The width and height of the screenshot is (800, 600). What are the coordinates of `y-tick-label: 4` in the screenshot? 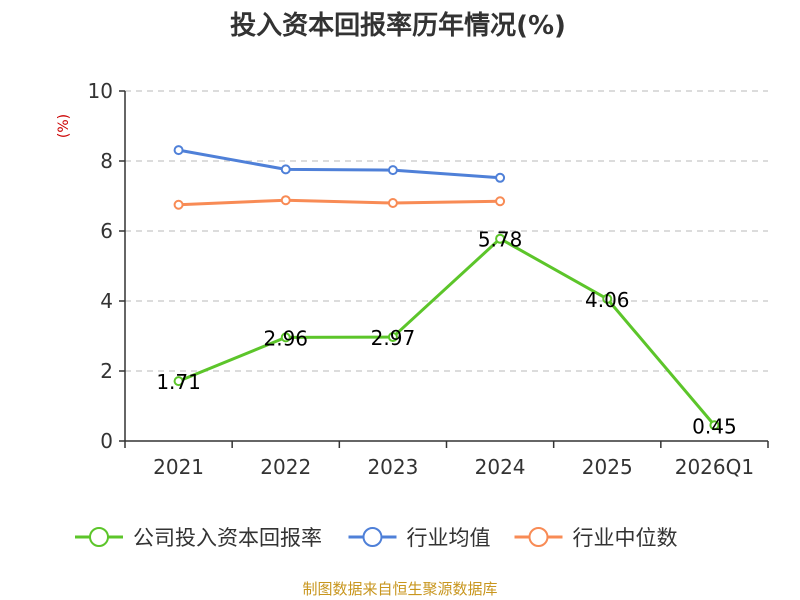 It's located at (106, 301).